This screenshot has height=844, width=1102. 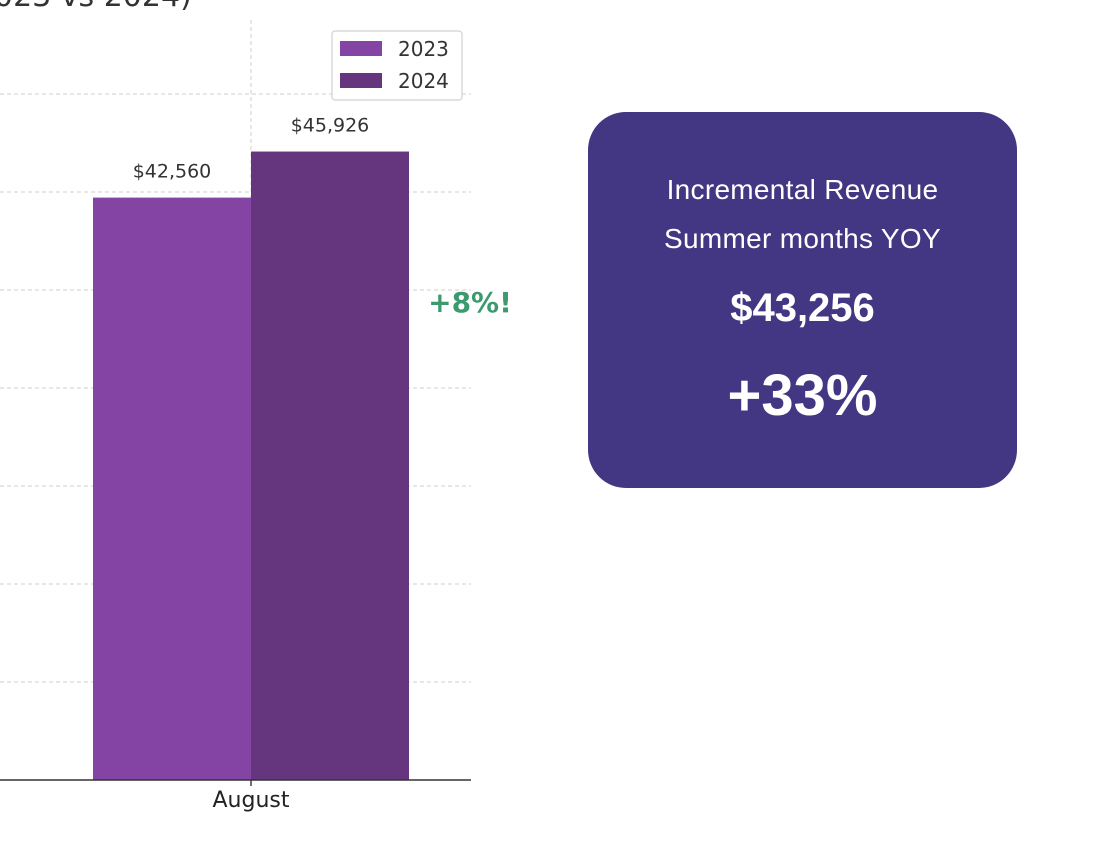 What do you see at coordinates (802, 189) in the screenshot?
I see `card-title-line1: Incremental Revenue` at bounding box center [802, 189].